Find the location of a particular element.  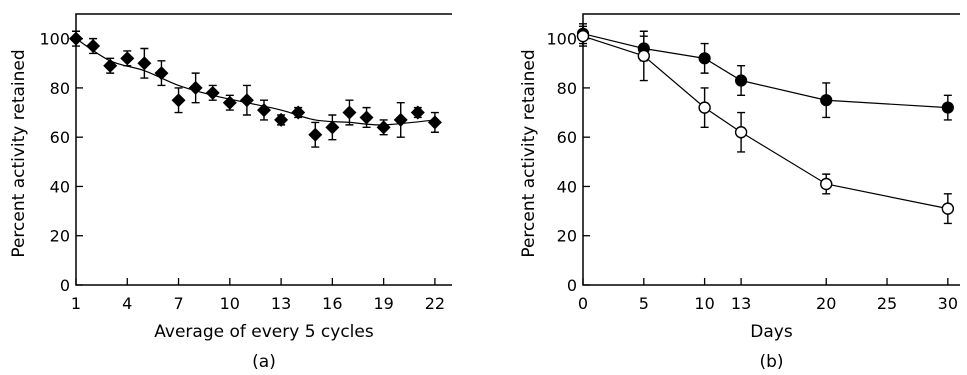

x-axis-title: Days is located at coordinates (771, 332).